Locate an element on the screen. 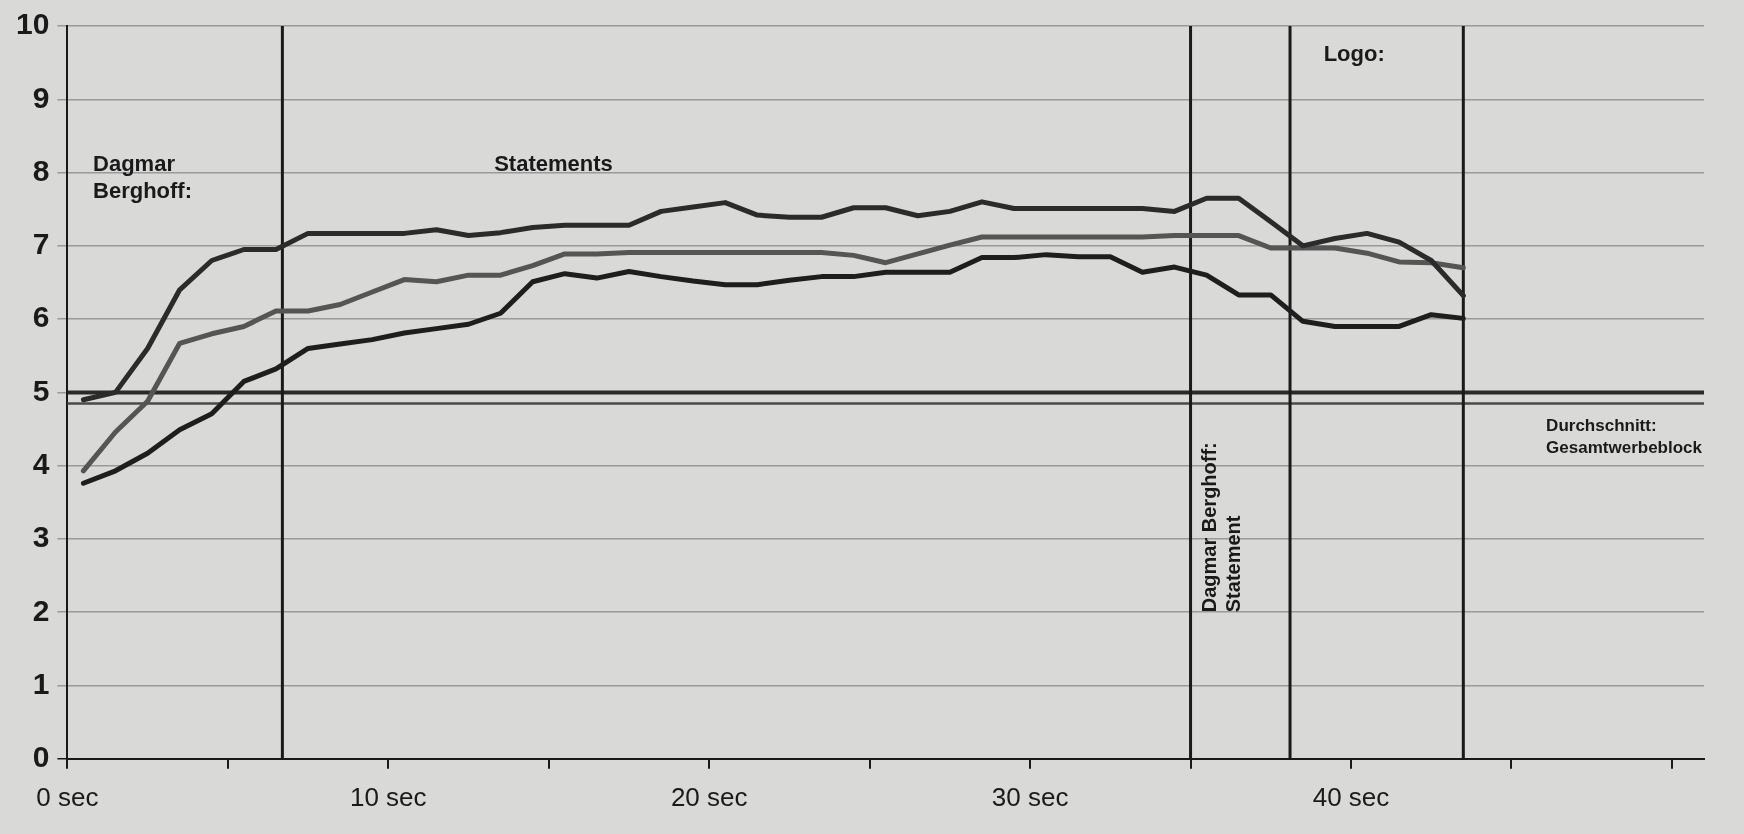 The image size is (1744, 834). annotation: Logo: is located at coordinates (1354, 54).